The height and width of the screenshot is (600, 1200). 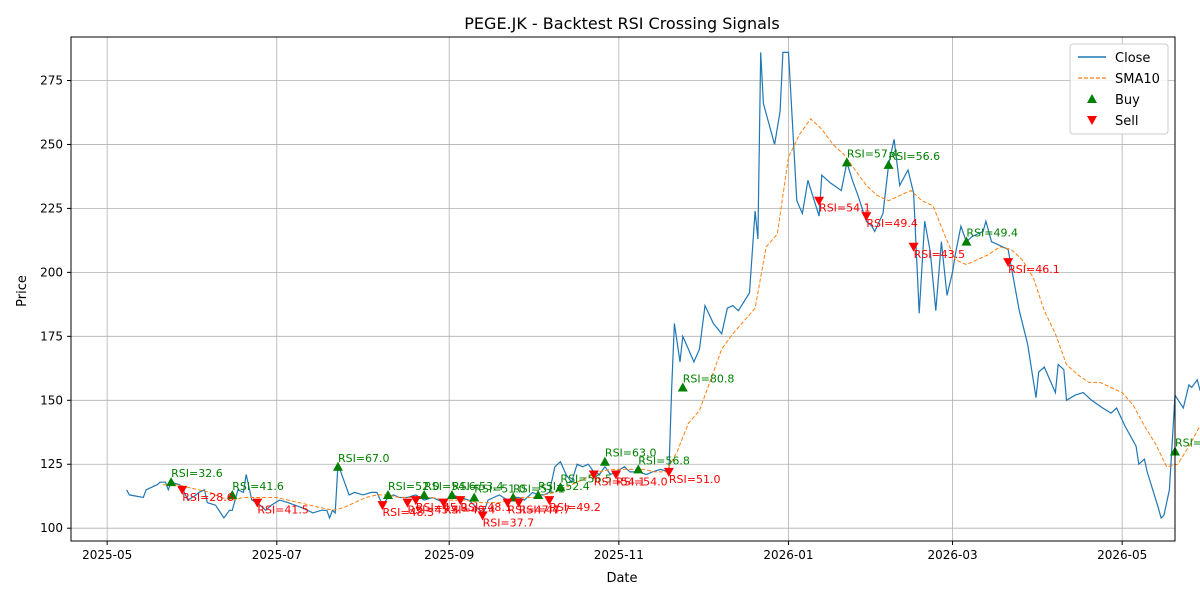 What do you see at coordinates (51, 464) in the screenshot?
I see `y-tick-label: 125` at bounding box center [51, 464].